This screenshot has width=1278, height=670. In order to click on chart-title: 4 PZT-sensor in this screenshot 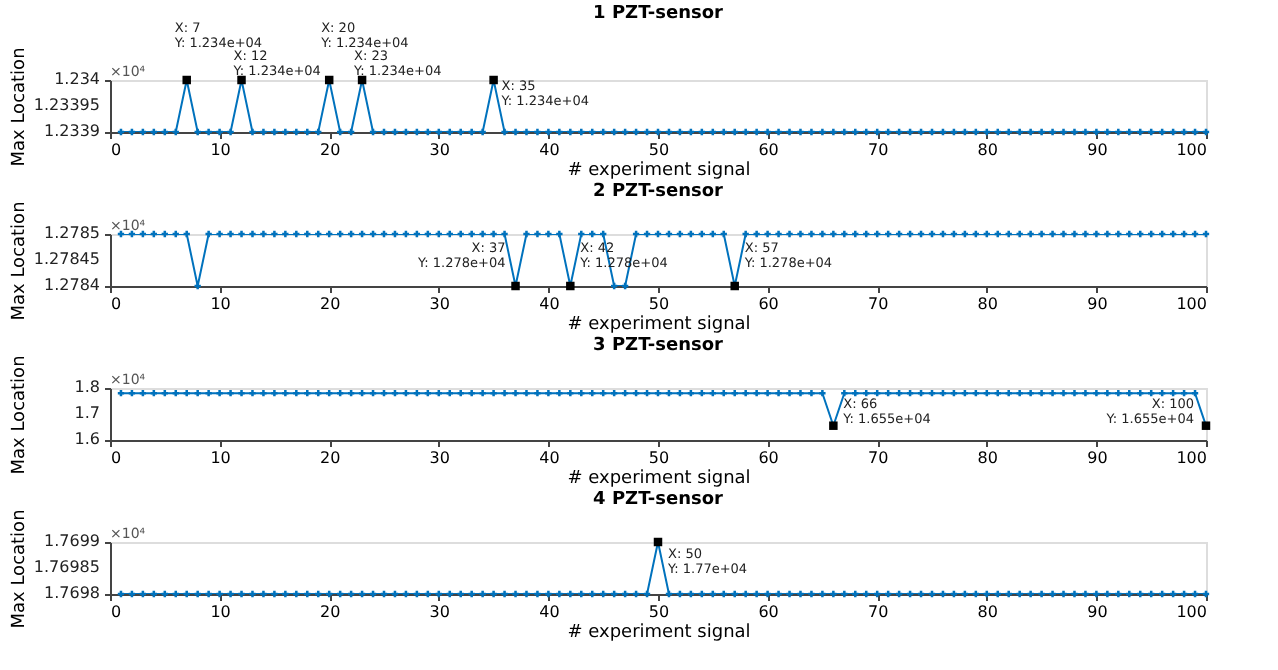, I will do `click(659, 500)`.